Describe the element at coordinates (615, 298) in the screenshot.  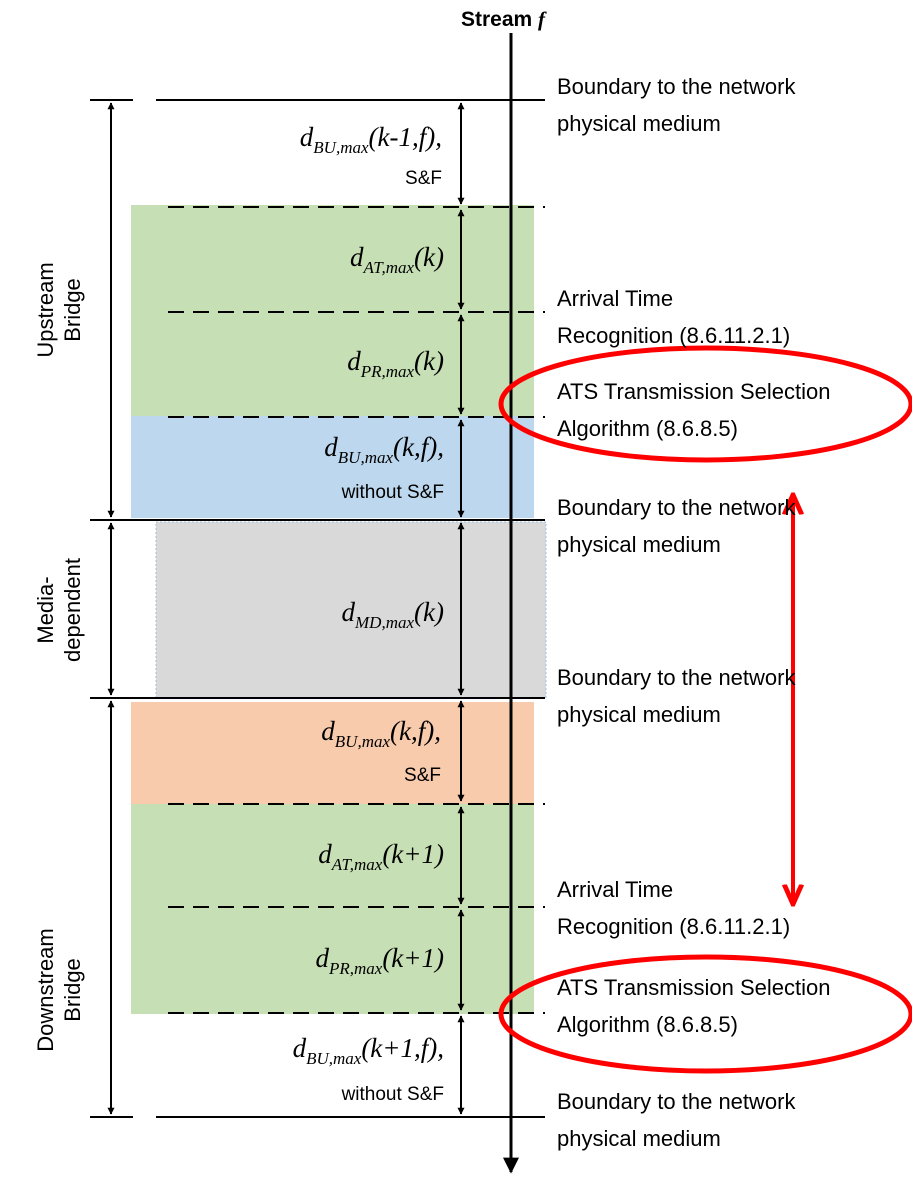
I see `point-atr-upstream-line-1: Arrival Time` at that location.